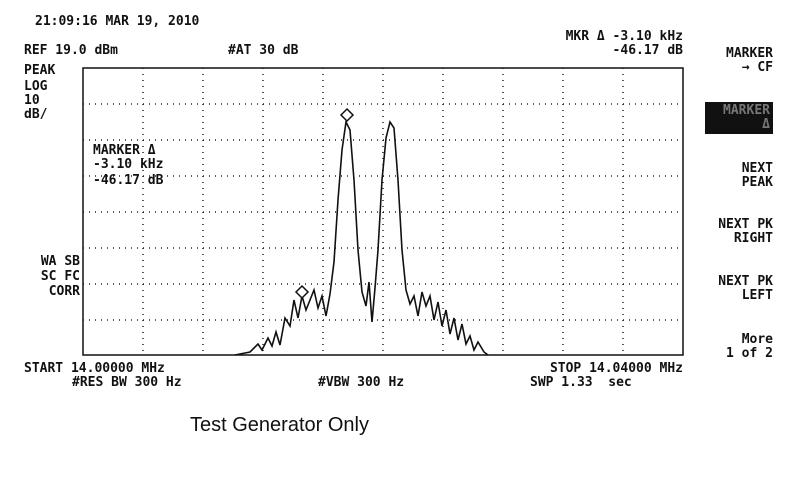 The height and width of the screenshot is (479, 800). What do you see at coordinates (94, 368) in the screenshot?
I see `start-frequency: START 14.00000 MHz` at bounding box center [94, 368].